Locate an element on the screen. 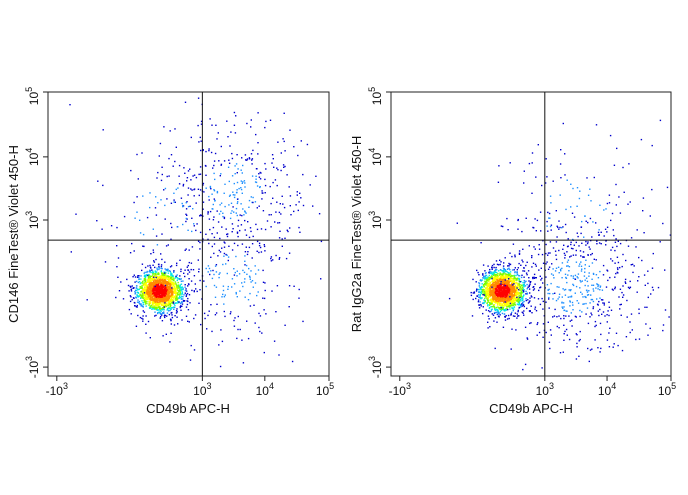  y-tick-exponent: 3 is located at coordinates (29, 358).